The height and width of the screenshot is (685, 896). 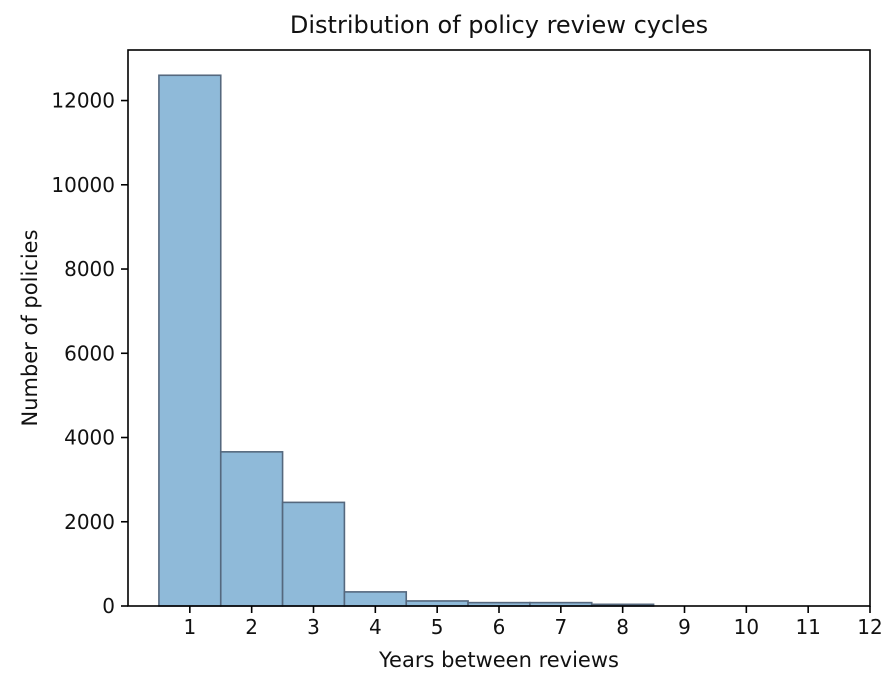 What do you see at coordinates (807, 627) in the screenshot?
I see `x-tick-label: 11` at bounding box center [807, 627].